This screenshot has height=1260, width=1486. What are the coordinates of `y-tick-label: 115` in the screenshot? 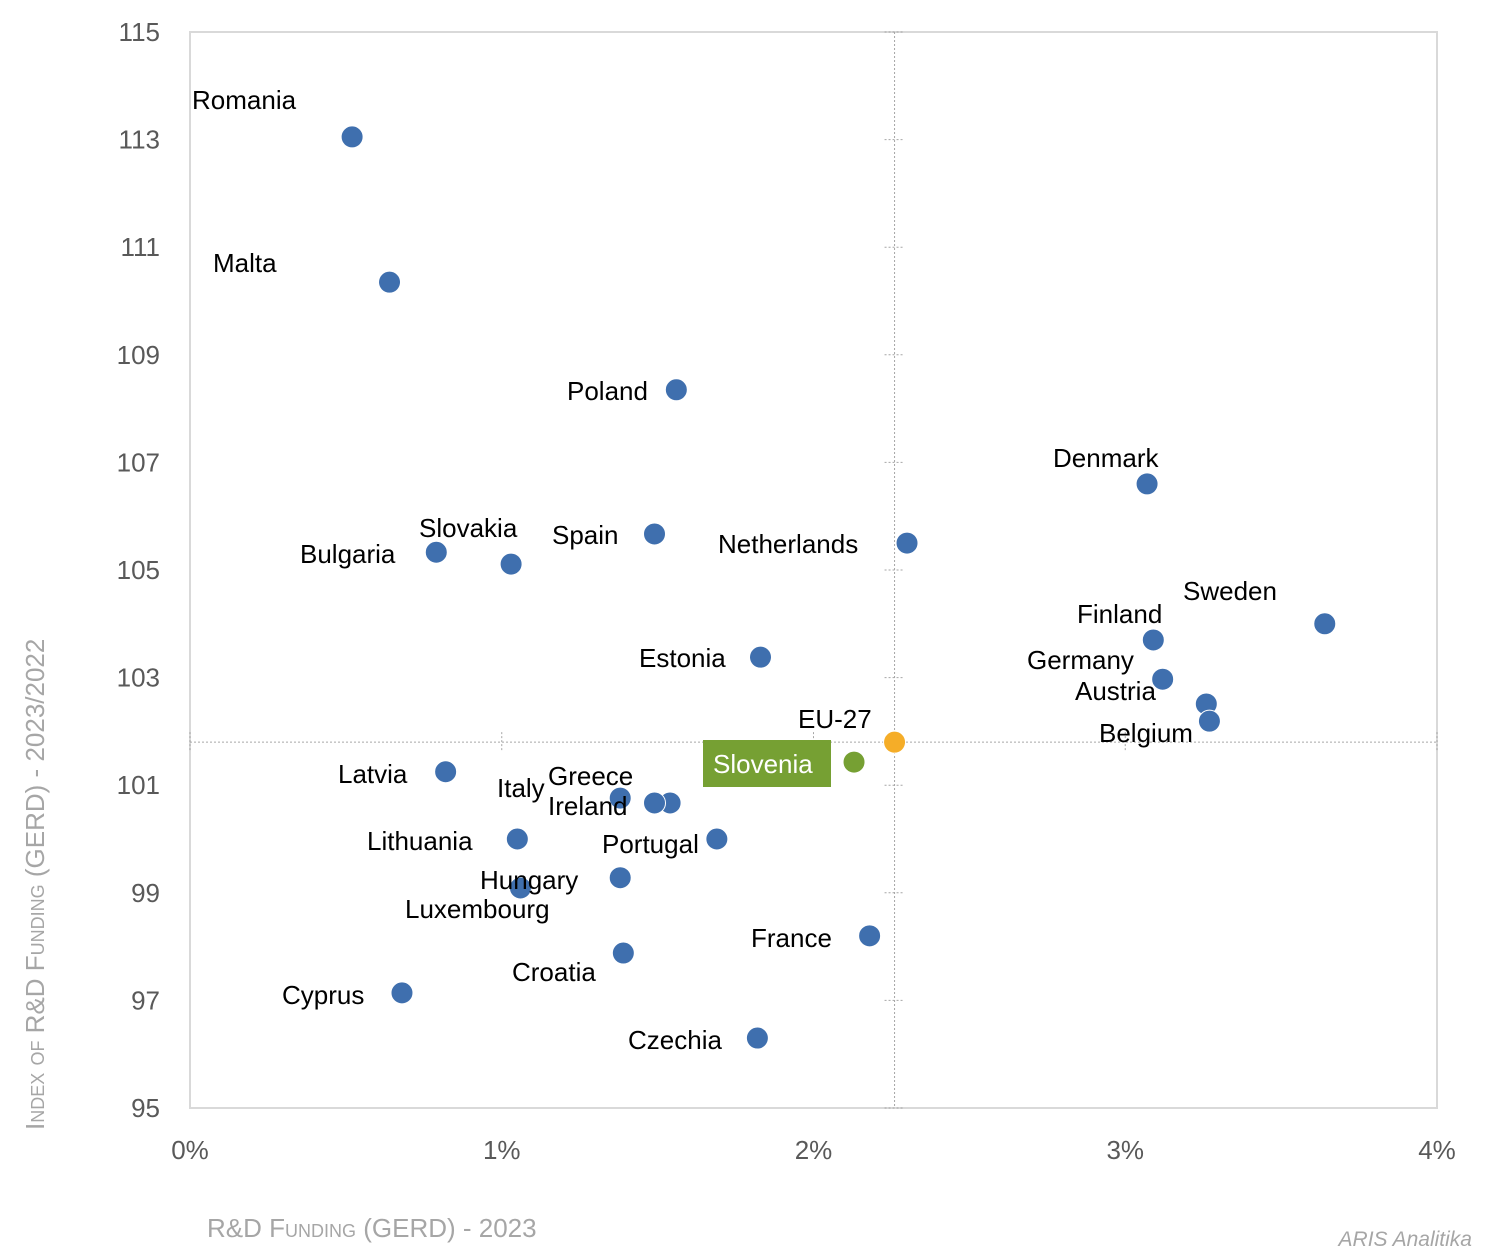 It's located at (139, 32).